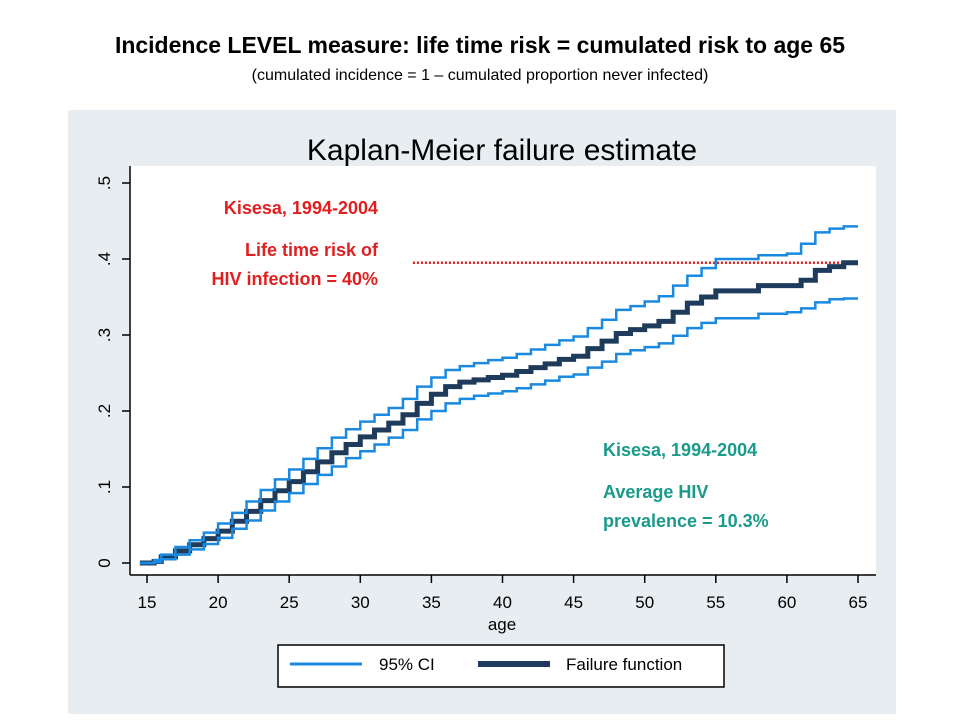 The height and width of the screenshot is (720, 960). I want to click on y-tick-label: .3, so click(104, 335).